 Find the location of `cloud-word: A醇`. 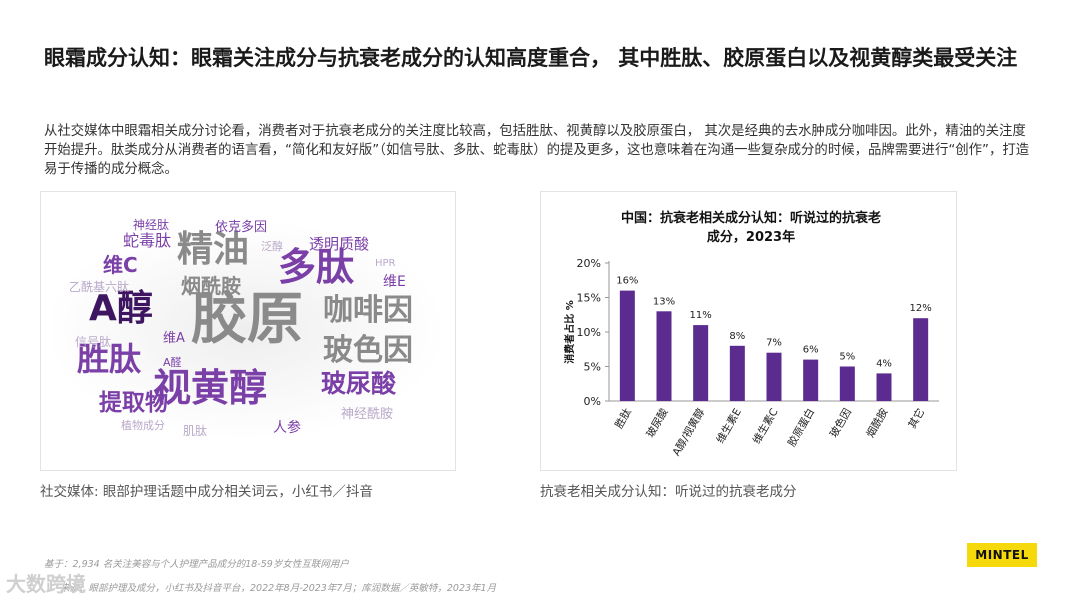

cloud-word: A醇 is located at coordinates (121, 308).